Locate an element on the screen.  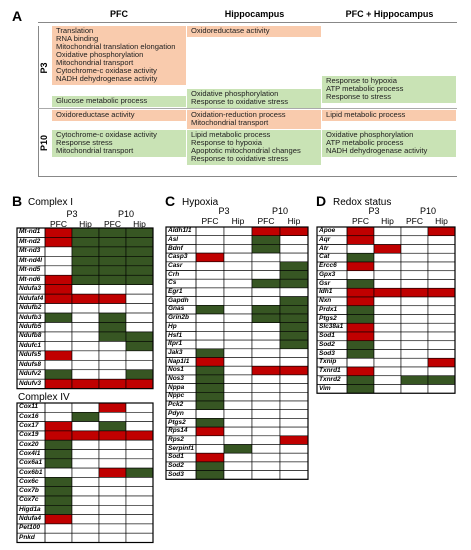
go-term: Cytochrome-c oxidase activity is located at coordinates (106, 70).